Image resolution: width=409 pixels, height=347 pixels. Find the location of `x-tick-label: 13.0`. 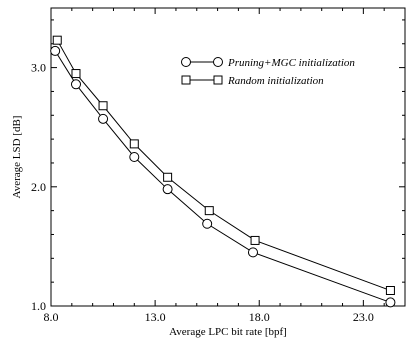

x-tick-label: 13.0 is located at coordinates (155, 317).